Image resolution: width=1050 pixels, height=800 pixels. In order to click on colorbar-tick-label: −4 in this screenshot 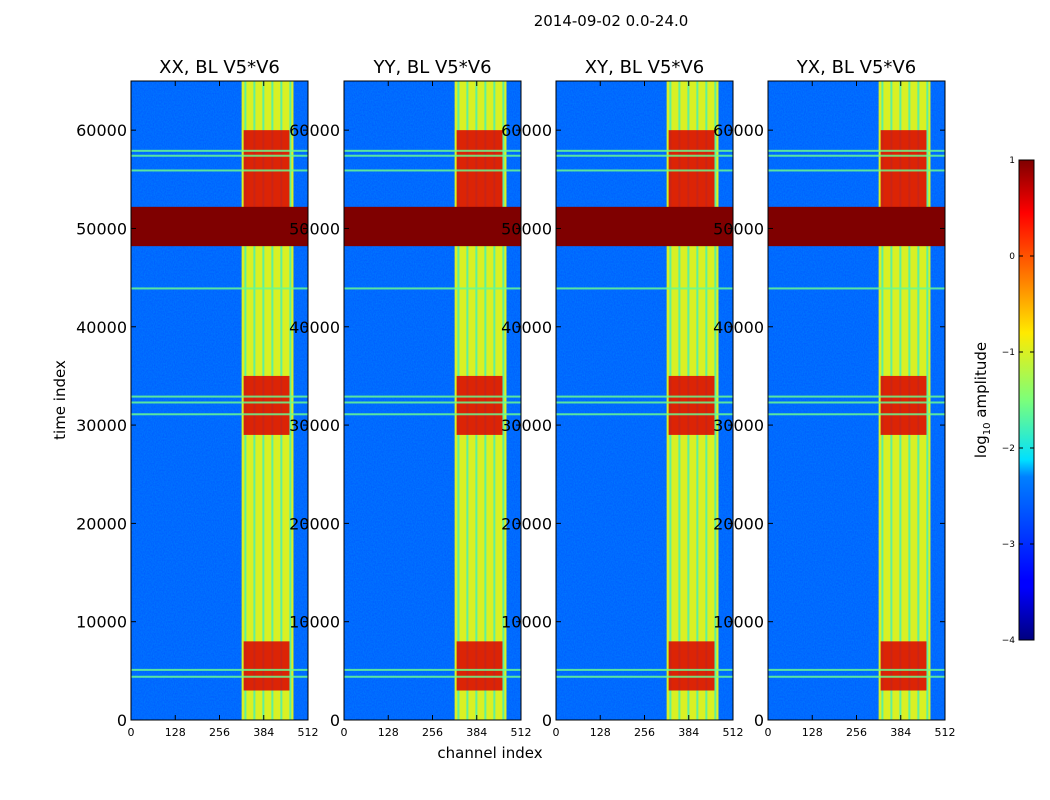, I will do `click(1009, 641)`.